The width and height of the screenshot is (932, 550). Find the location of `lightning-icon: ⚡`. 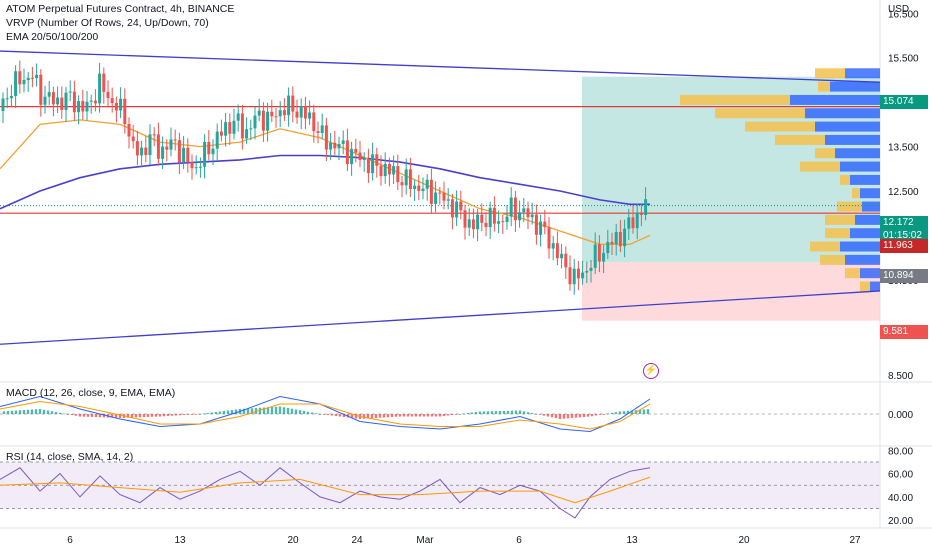

lightning-icon: ⚡ is located at coordinates (651, 371).